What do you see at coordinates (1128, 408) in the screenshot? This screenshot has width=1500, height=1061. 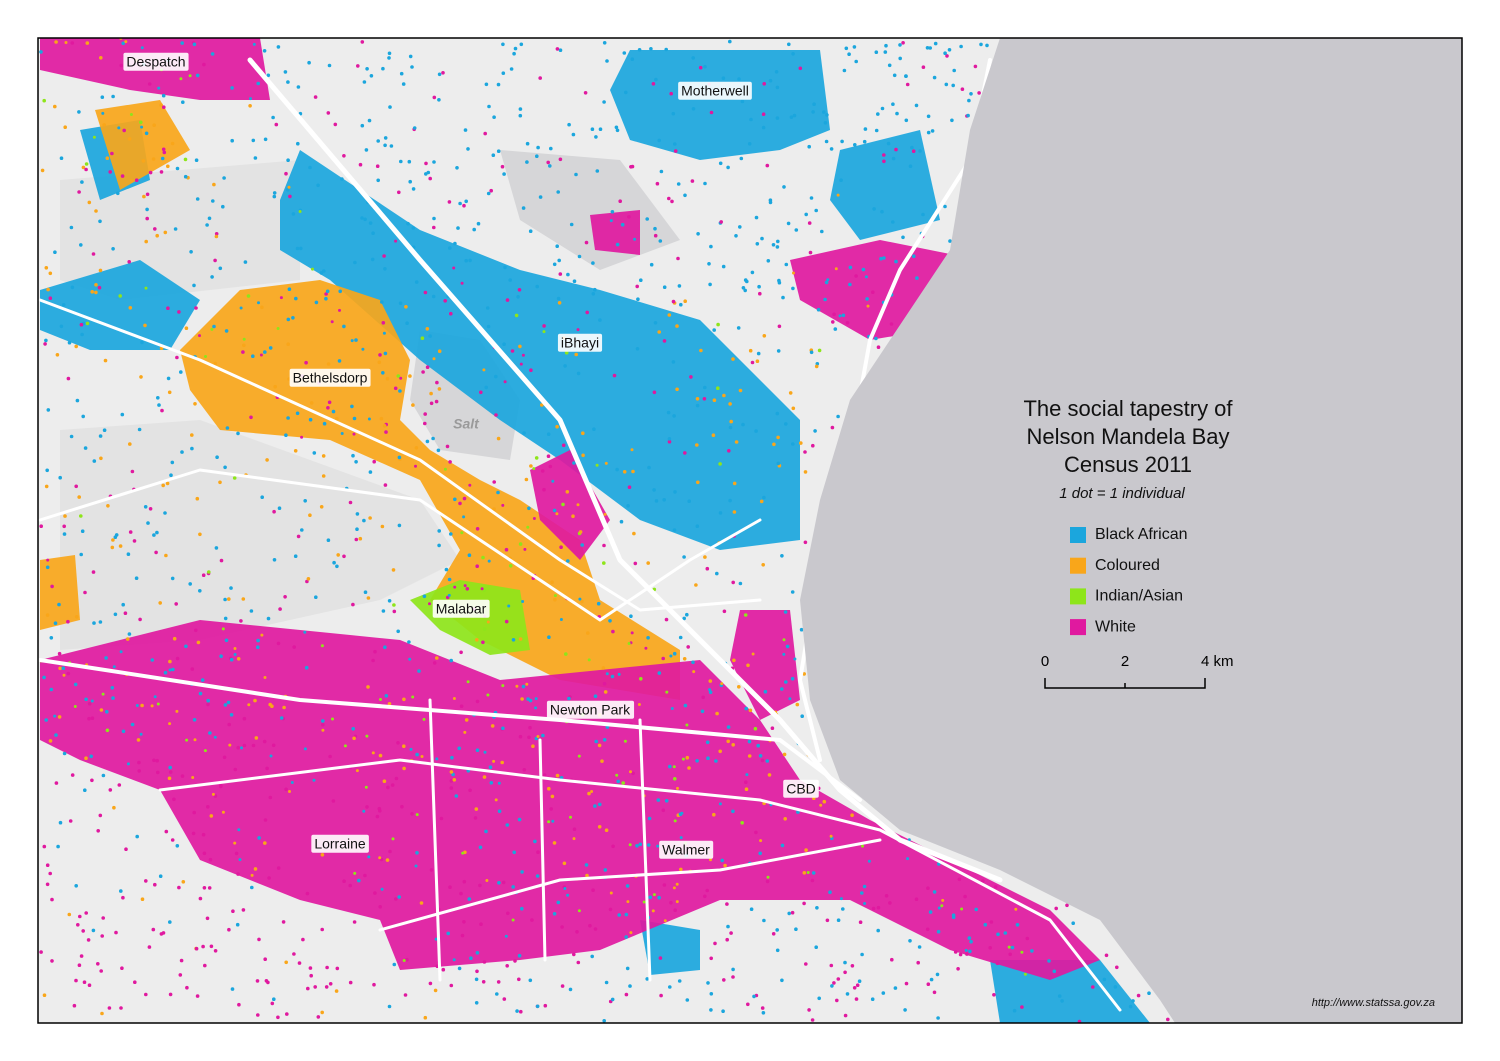 I see `title-line: The social tapestry of` at bounding box center [1128, 408].